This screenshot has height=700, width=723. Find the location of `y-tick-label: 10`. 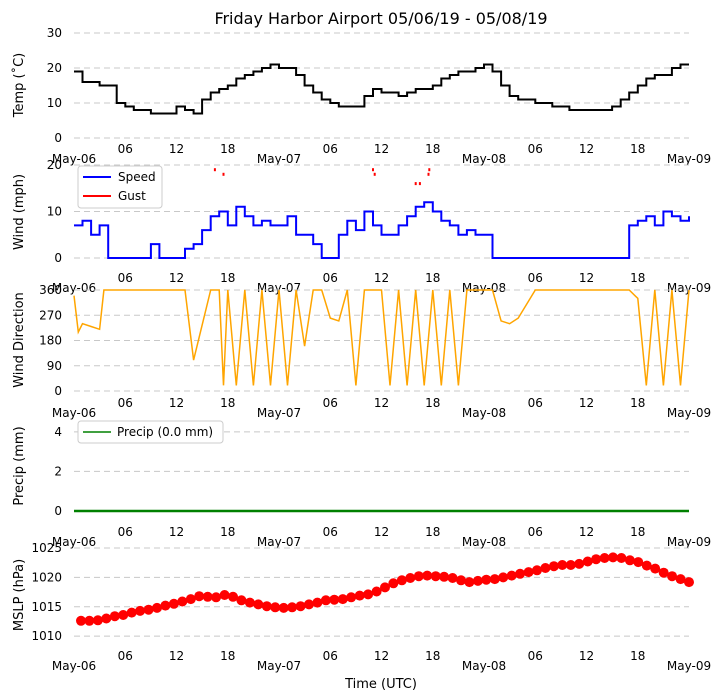

y-tick-label: 10 is located at coordinates (54, 212).